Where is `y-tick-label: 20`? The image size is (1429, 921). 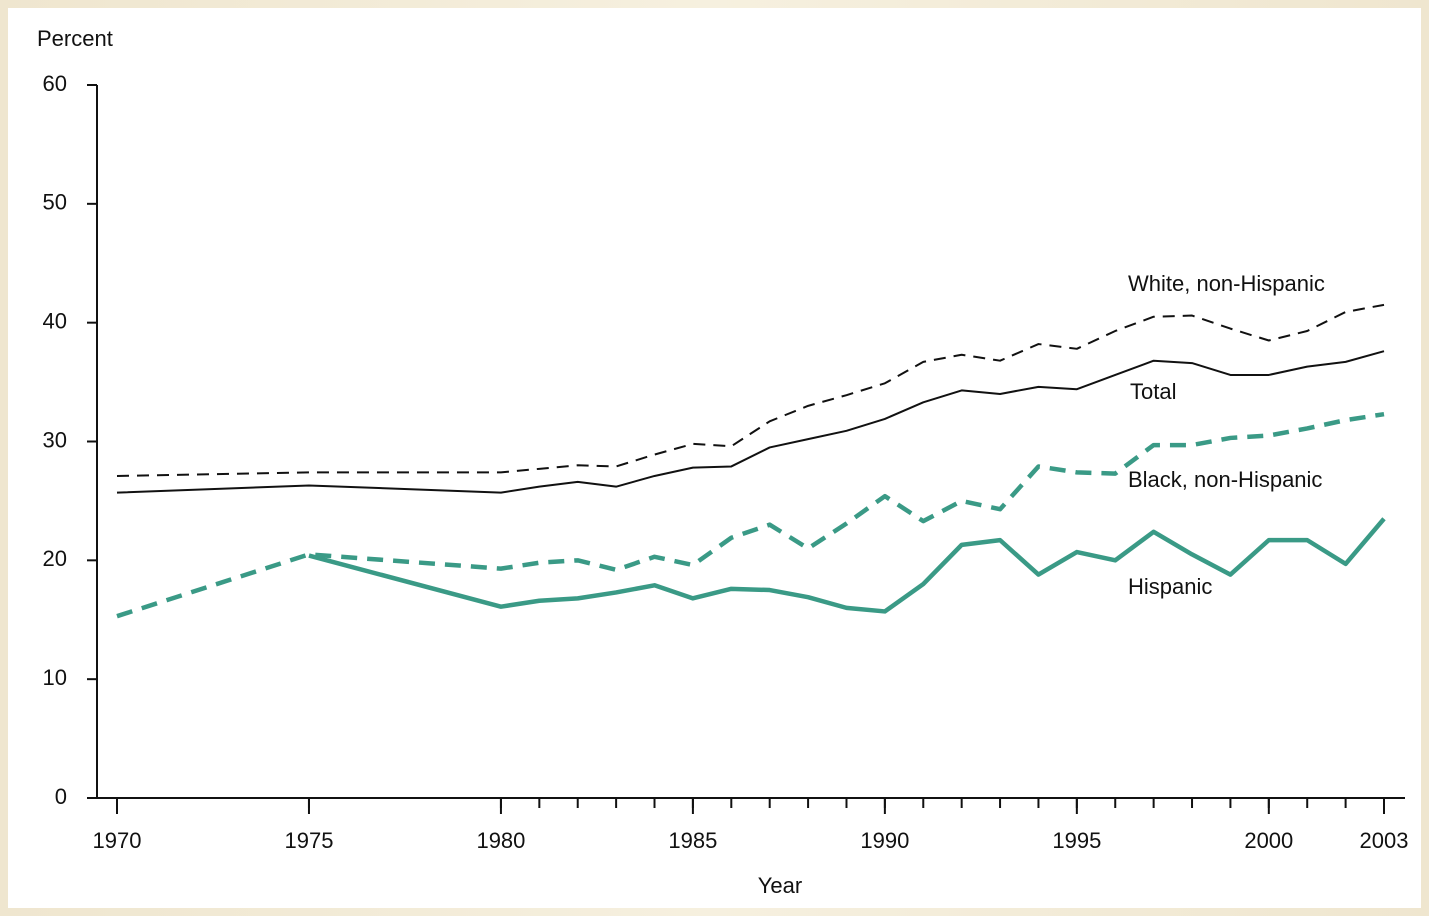 y-tick-label: 20 is located at coordinates (55, 558).